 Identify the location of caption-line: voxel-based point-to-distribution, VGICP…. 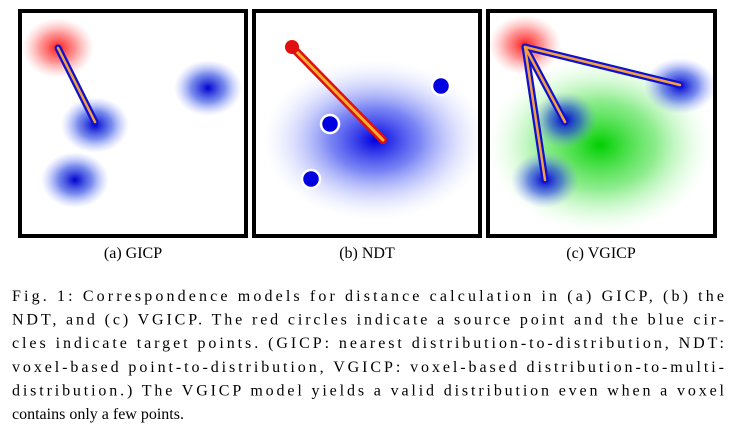
(368, 367).